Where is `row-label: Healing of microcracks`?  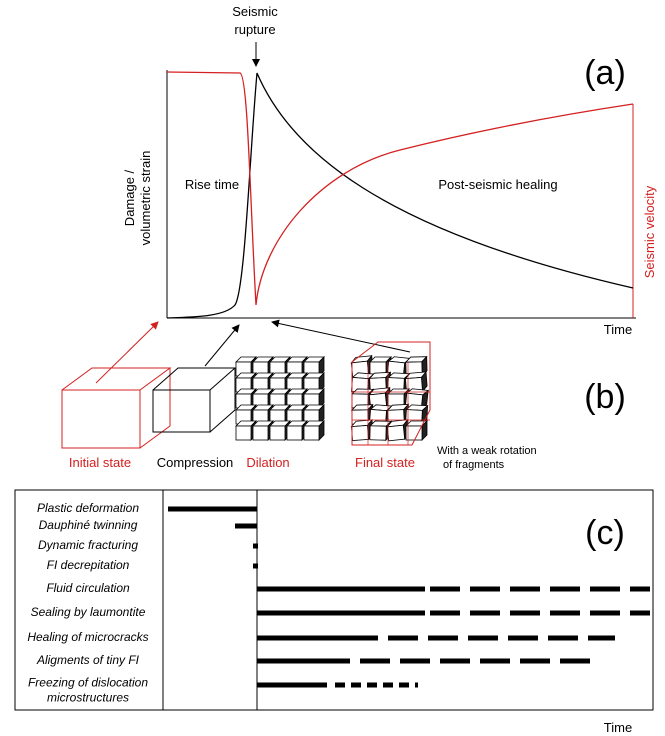
row-label: Healing of microcracks is located at coordinates (87, 637).